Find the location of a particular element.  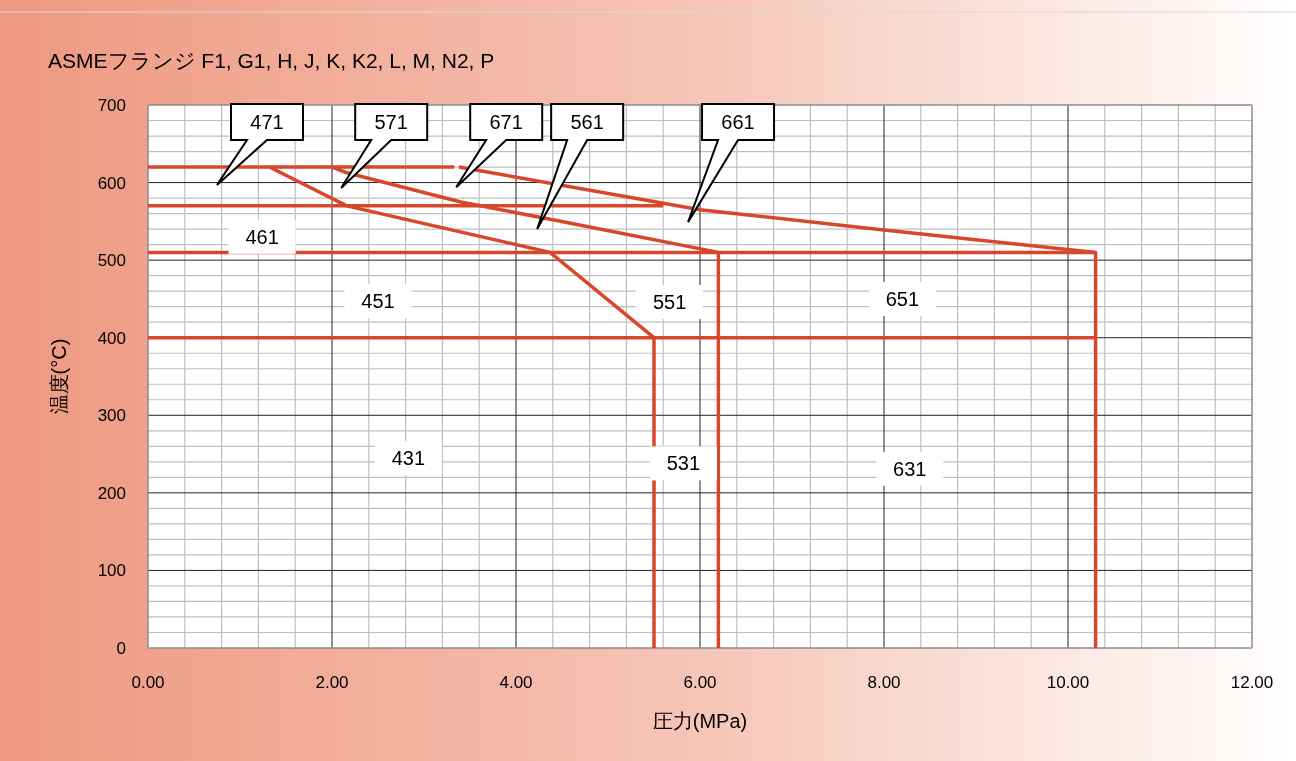

x-tick-label: 10.00 is located at coordinates (1068, 682).